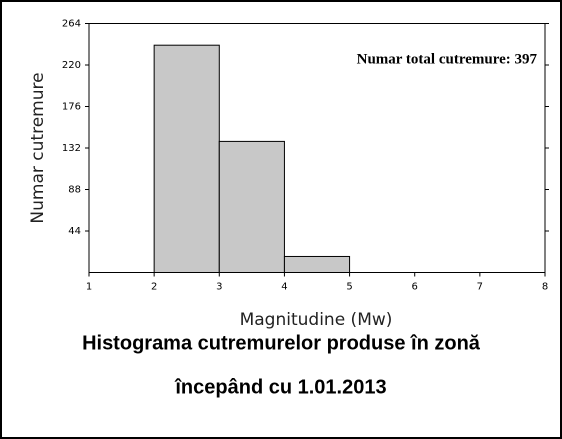 The width and height of the screenshot is (562, 439). Describe the element at coordinates (38, 147) in the screenshot. I see `y-axis-label: Numar cutremure` at that location.